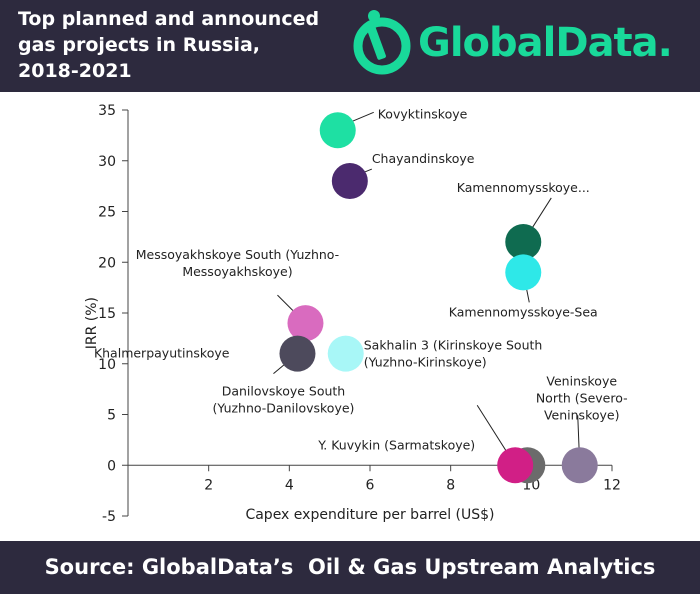  What do you see at coordinates (107, 263) in the screenshot?
I see `y-tick-label: 20` at bounding box center [107, 263].